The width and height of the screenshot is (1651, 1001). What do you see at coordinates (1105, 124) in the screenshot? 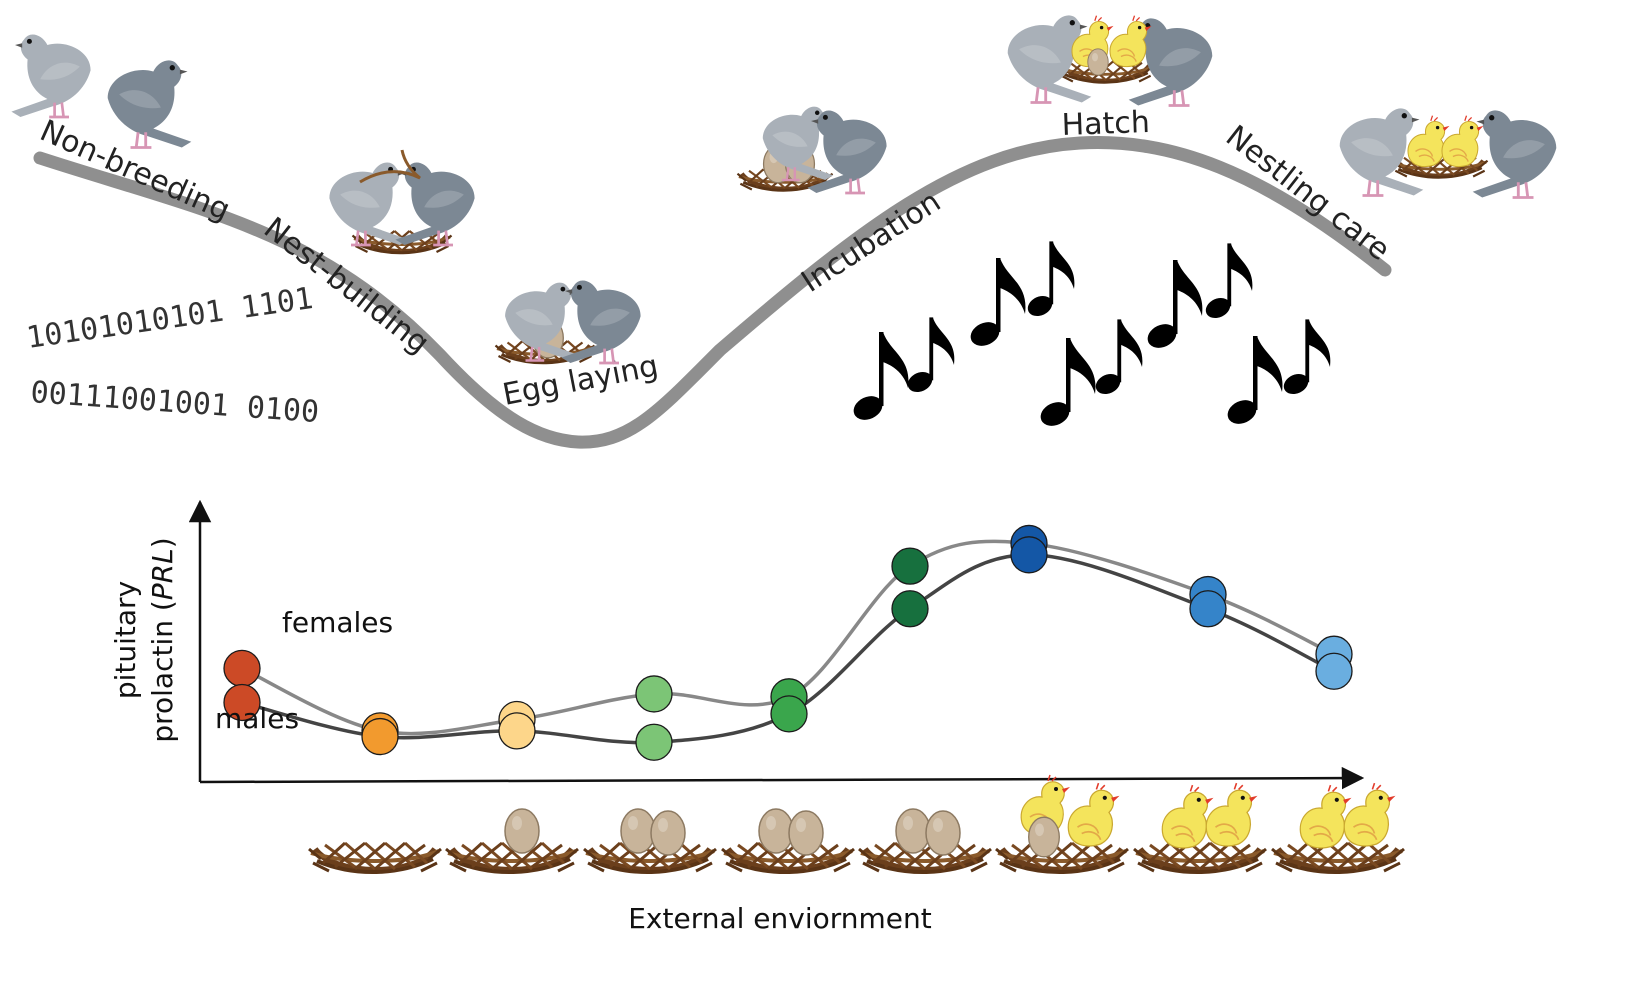
I see `stage-label-hatch: Hatch` at bounding box center [1105, 124].